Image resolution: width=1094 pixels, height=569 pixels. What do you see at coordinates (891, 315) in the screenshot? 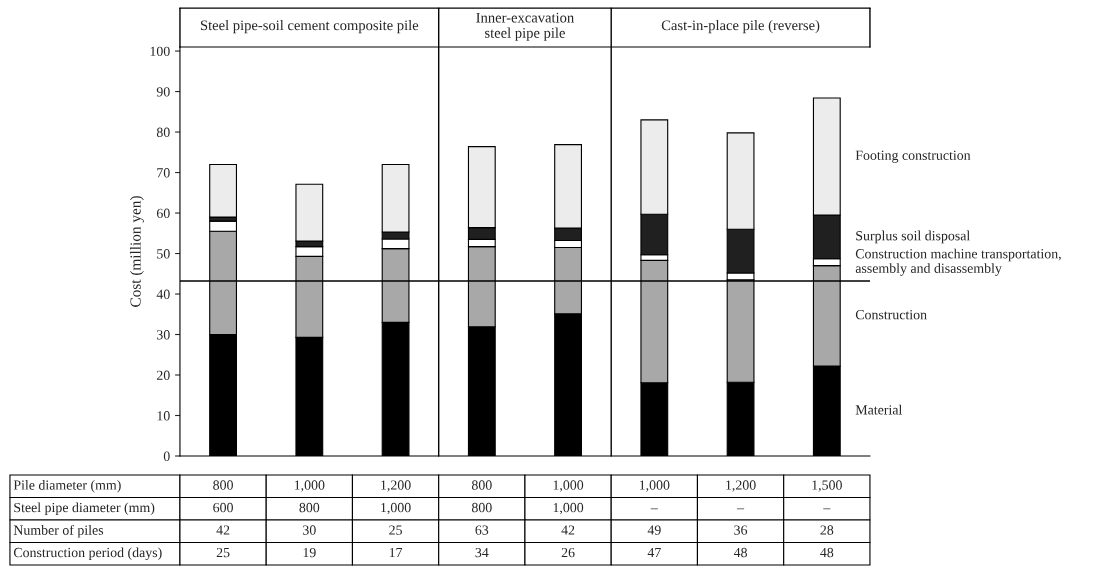
I see `series-label: Construction` at bounding box center [891, 315].